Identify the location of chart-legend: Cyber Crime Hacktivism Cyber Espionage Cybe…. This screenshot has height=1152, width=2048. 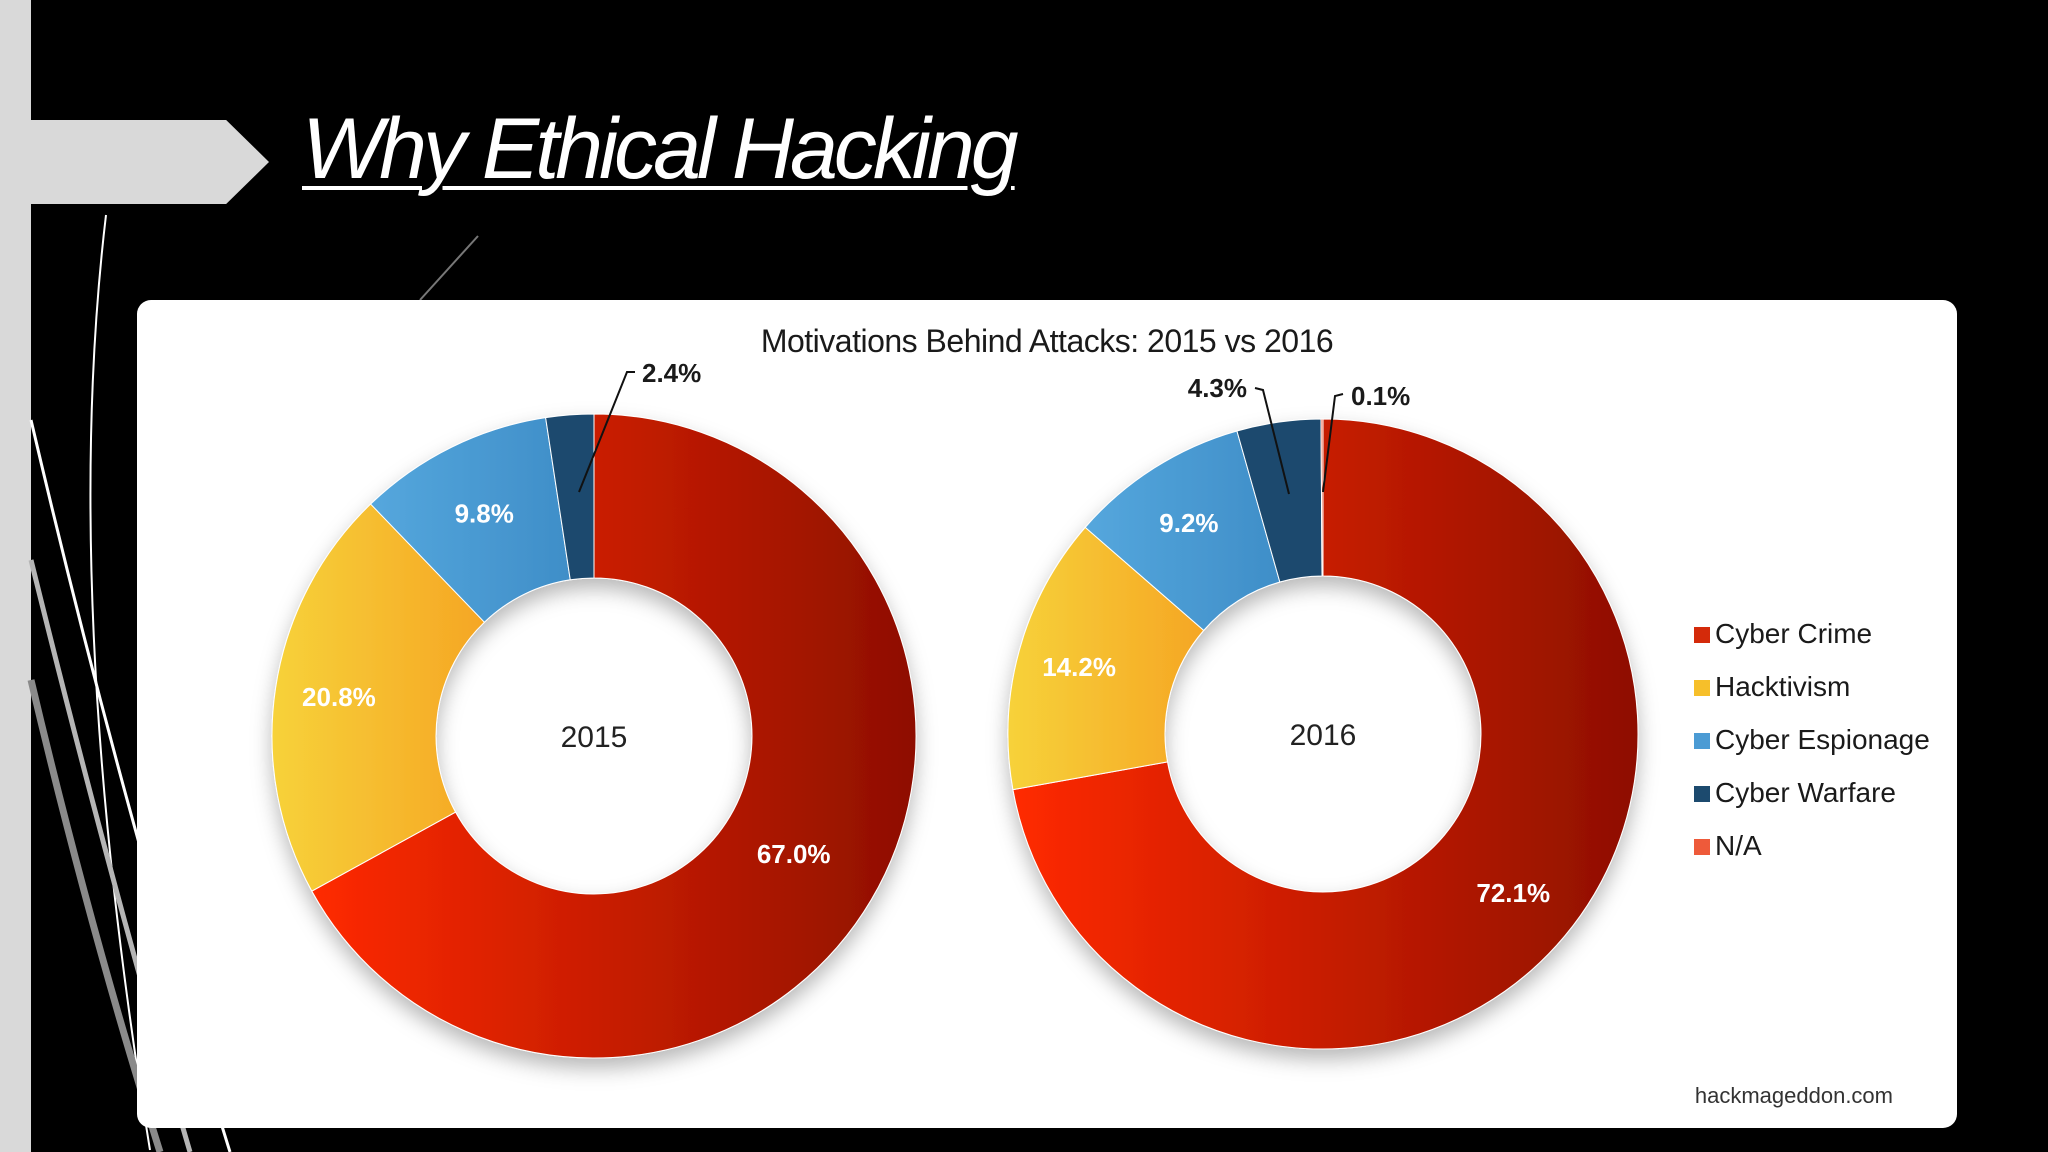
(1812, 739).